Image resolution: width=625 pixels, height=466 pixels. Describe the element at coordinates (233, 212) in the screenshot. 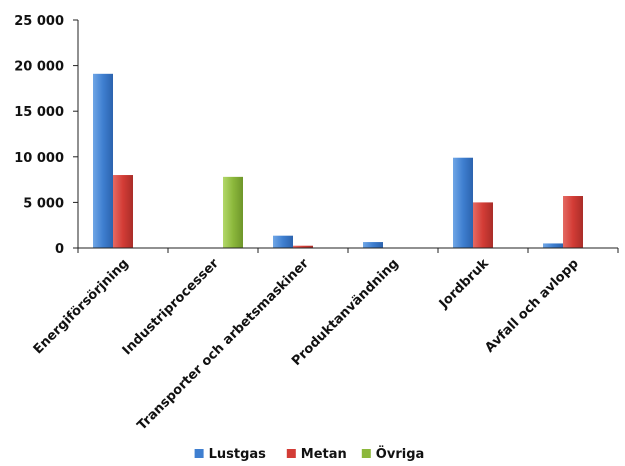

I see `bar-övriga` at that location.